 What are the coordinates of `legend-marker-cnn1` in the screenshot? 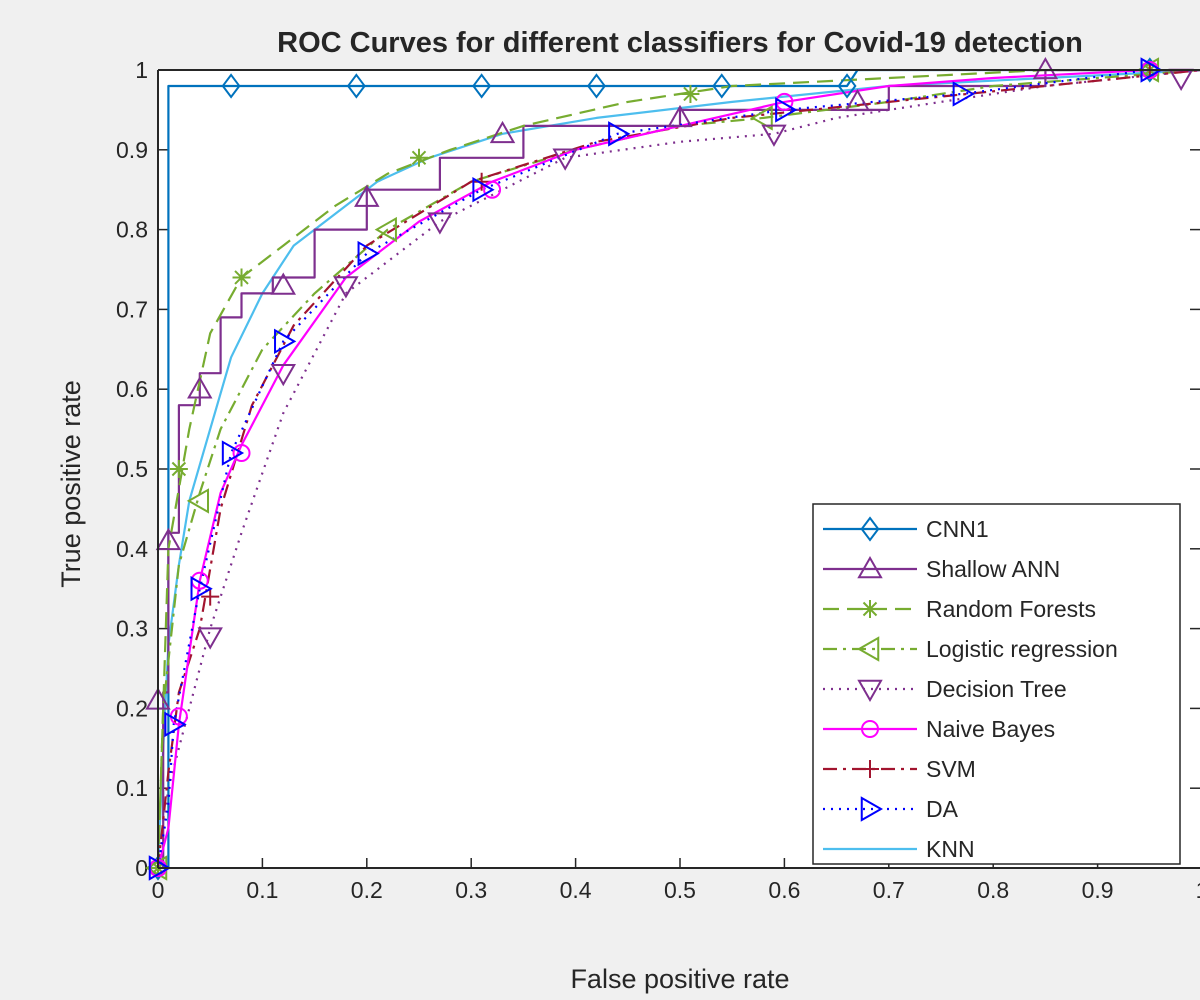 It's located at (870, 529).